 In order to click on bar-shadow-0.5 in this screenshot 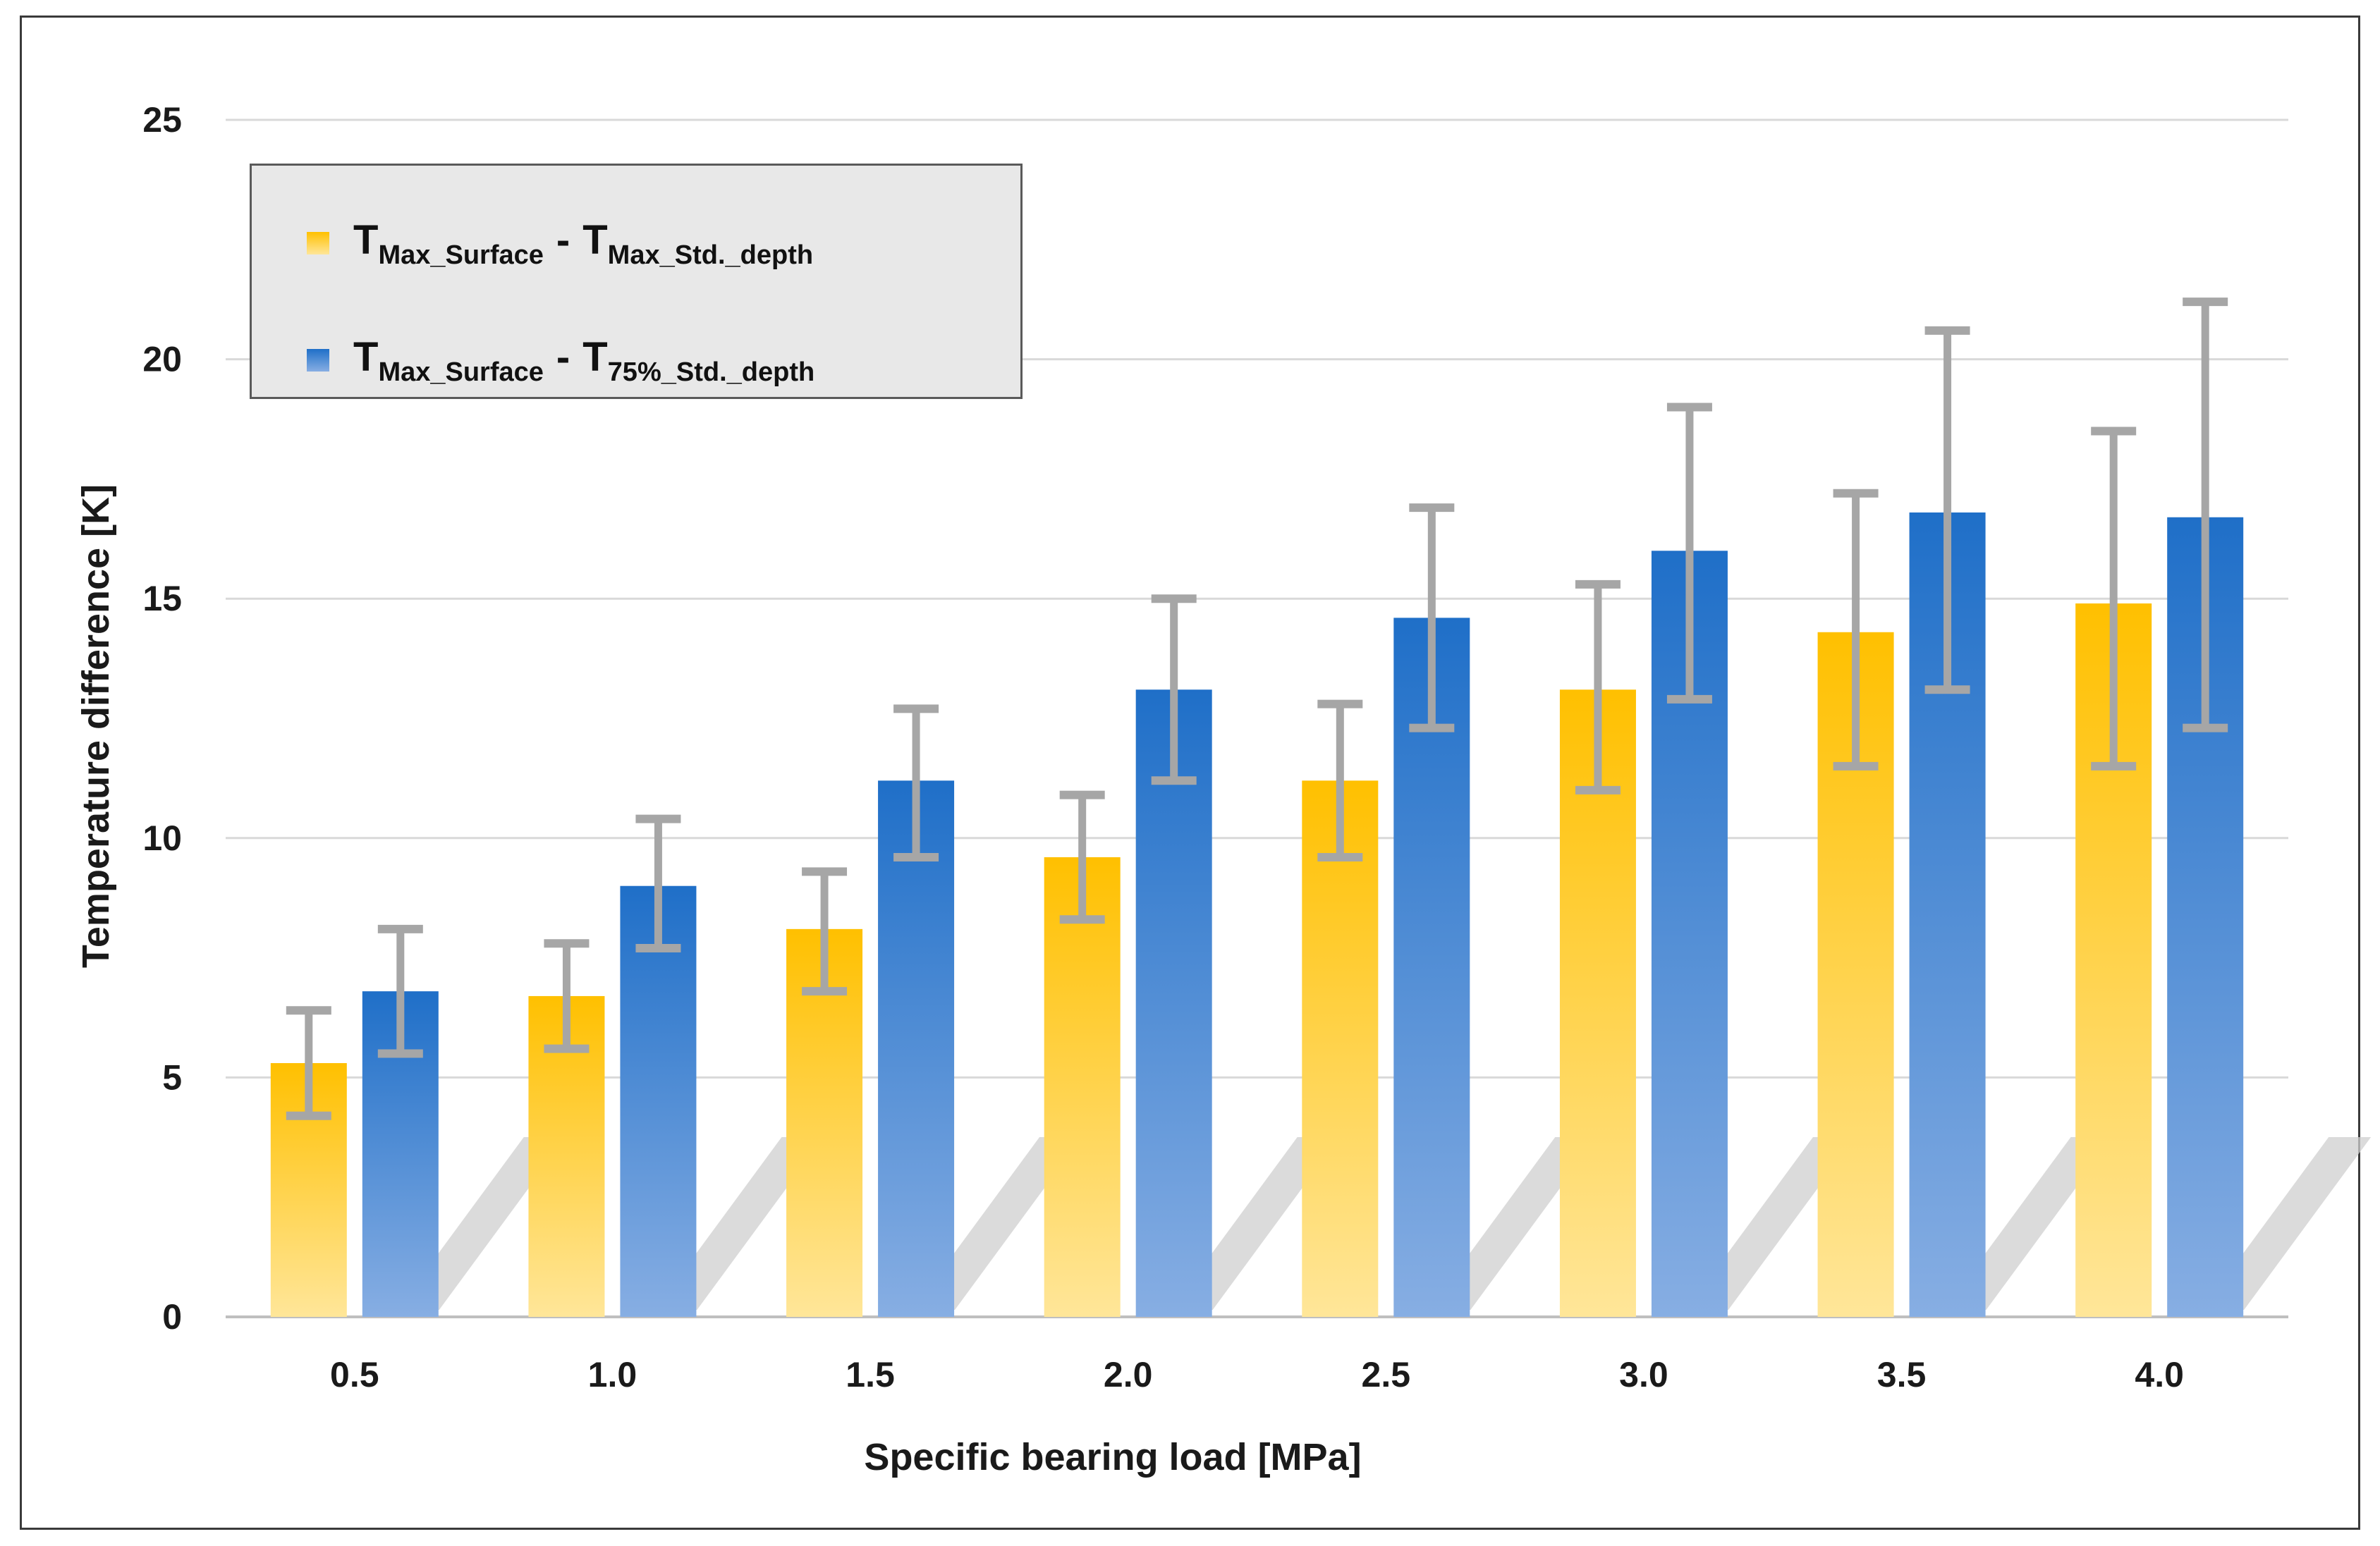, I will do `click(481, 1223)`.